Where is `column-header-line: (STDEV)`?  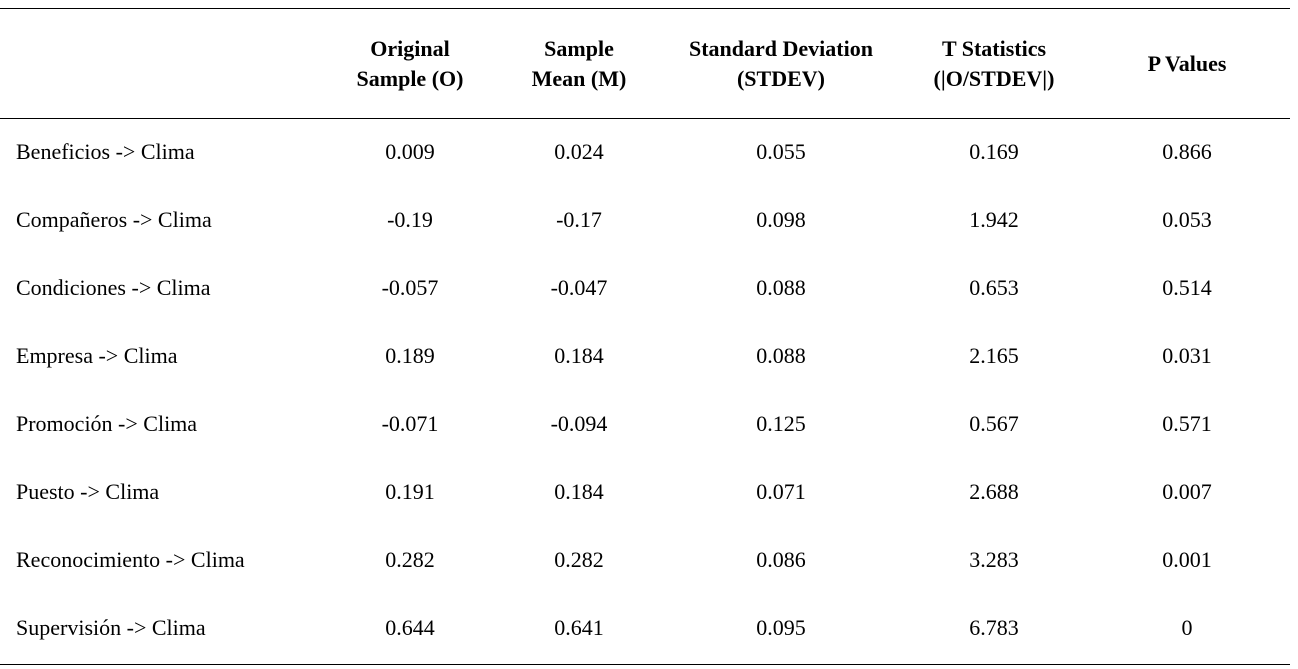
column-header-line: (STDEV) is located at coordinates (780, 78).